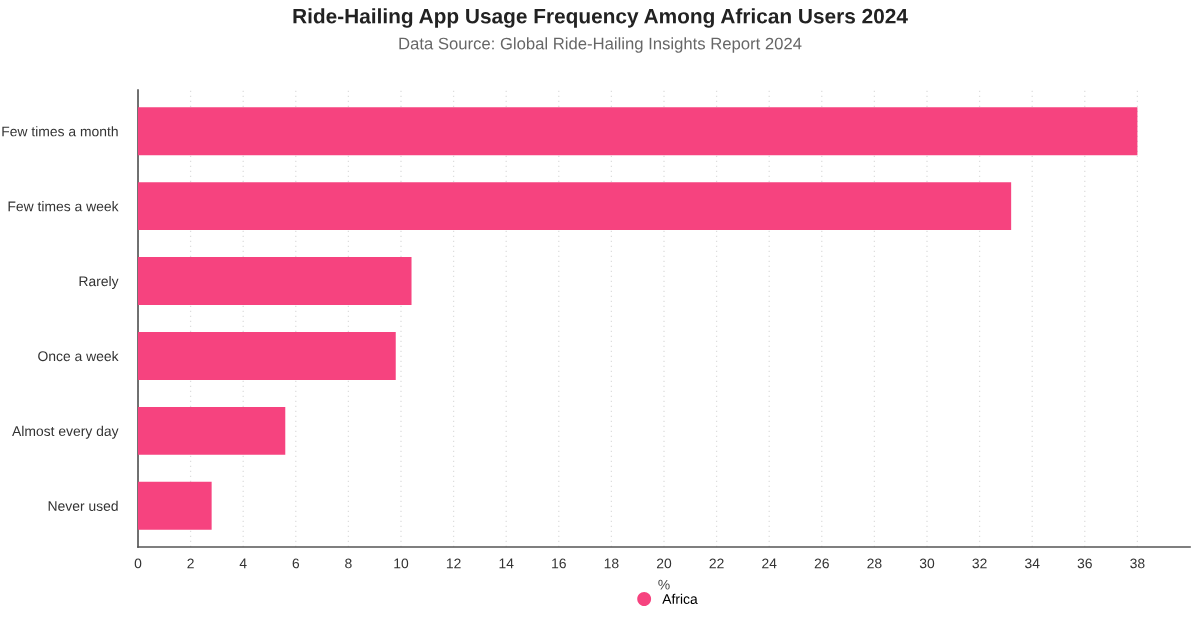 Image resolution: width=1200 pixels, height=628 pixels. I want to click on x-tick-label: 34, so click(1032, 563).